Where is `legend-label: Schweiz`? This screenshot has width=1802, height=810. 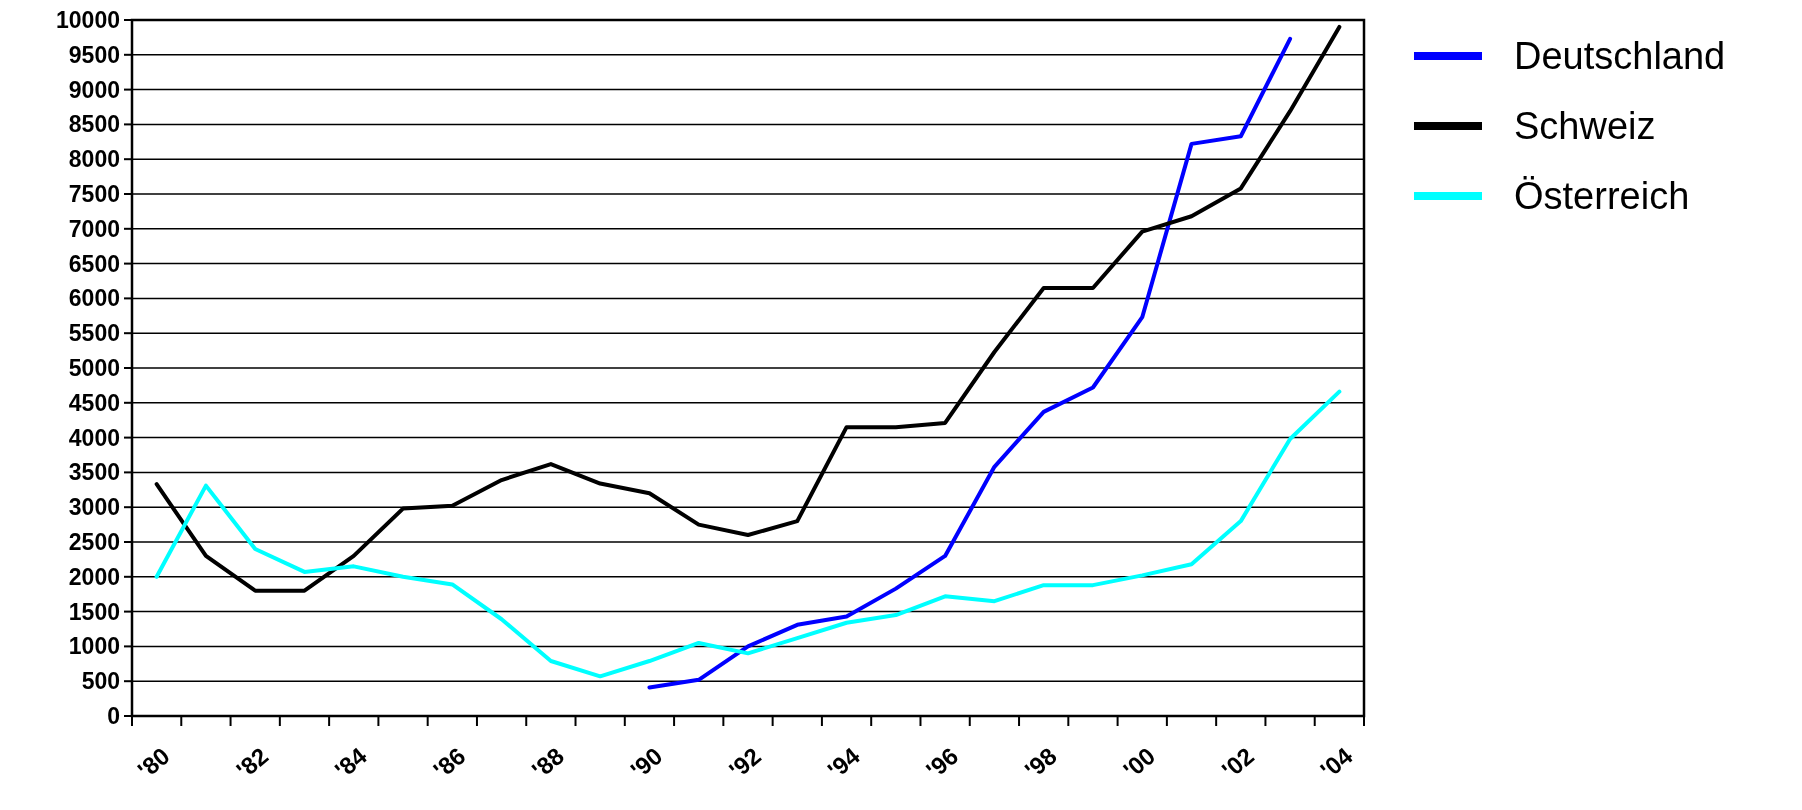
legend-label: Schweiz is located at coordinates (1585, 126).